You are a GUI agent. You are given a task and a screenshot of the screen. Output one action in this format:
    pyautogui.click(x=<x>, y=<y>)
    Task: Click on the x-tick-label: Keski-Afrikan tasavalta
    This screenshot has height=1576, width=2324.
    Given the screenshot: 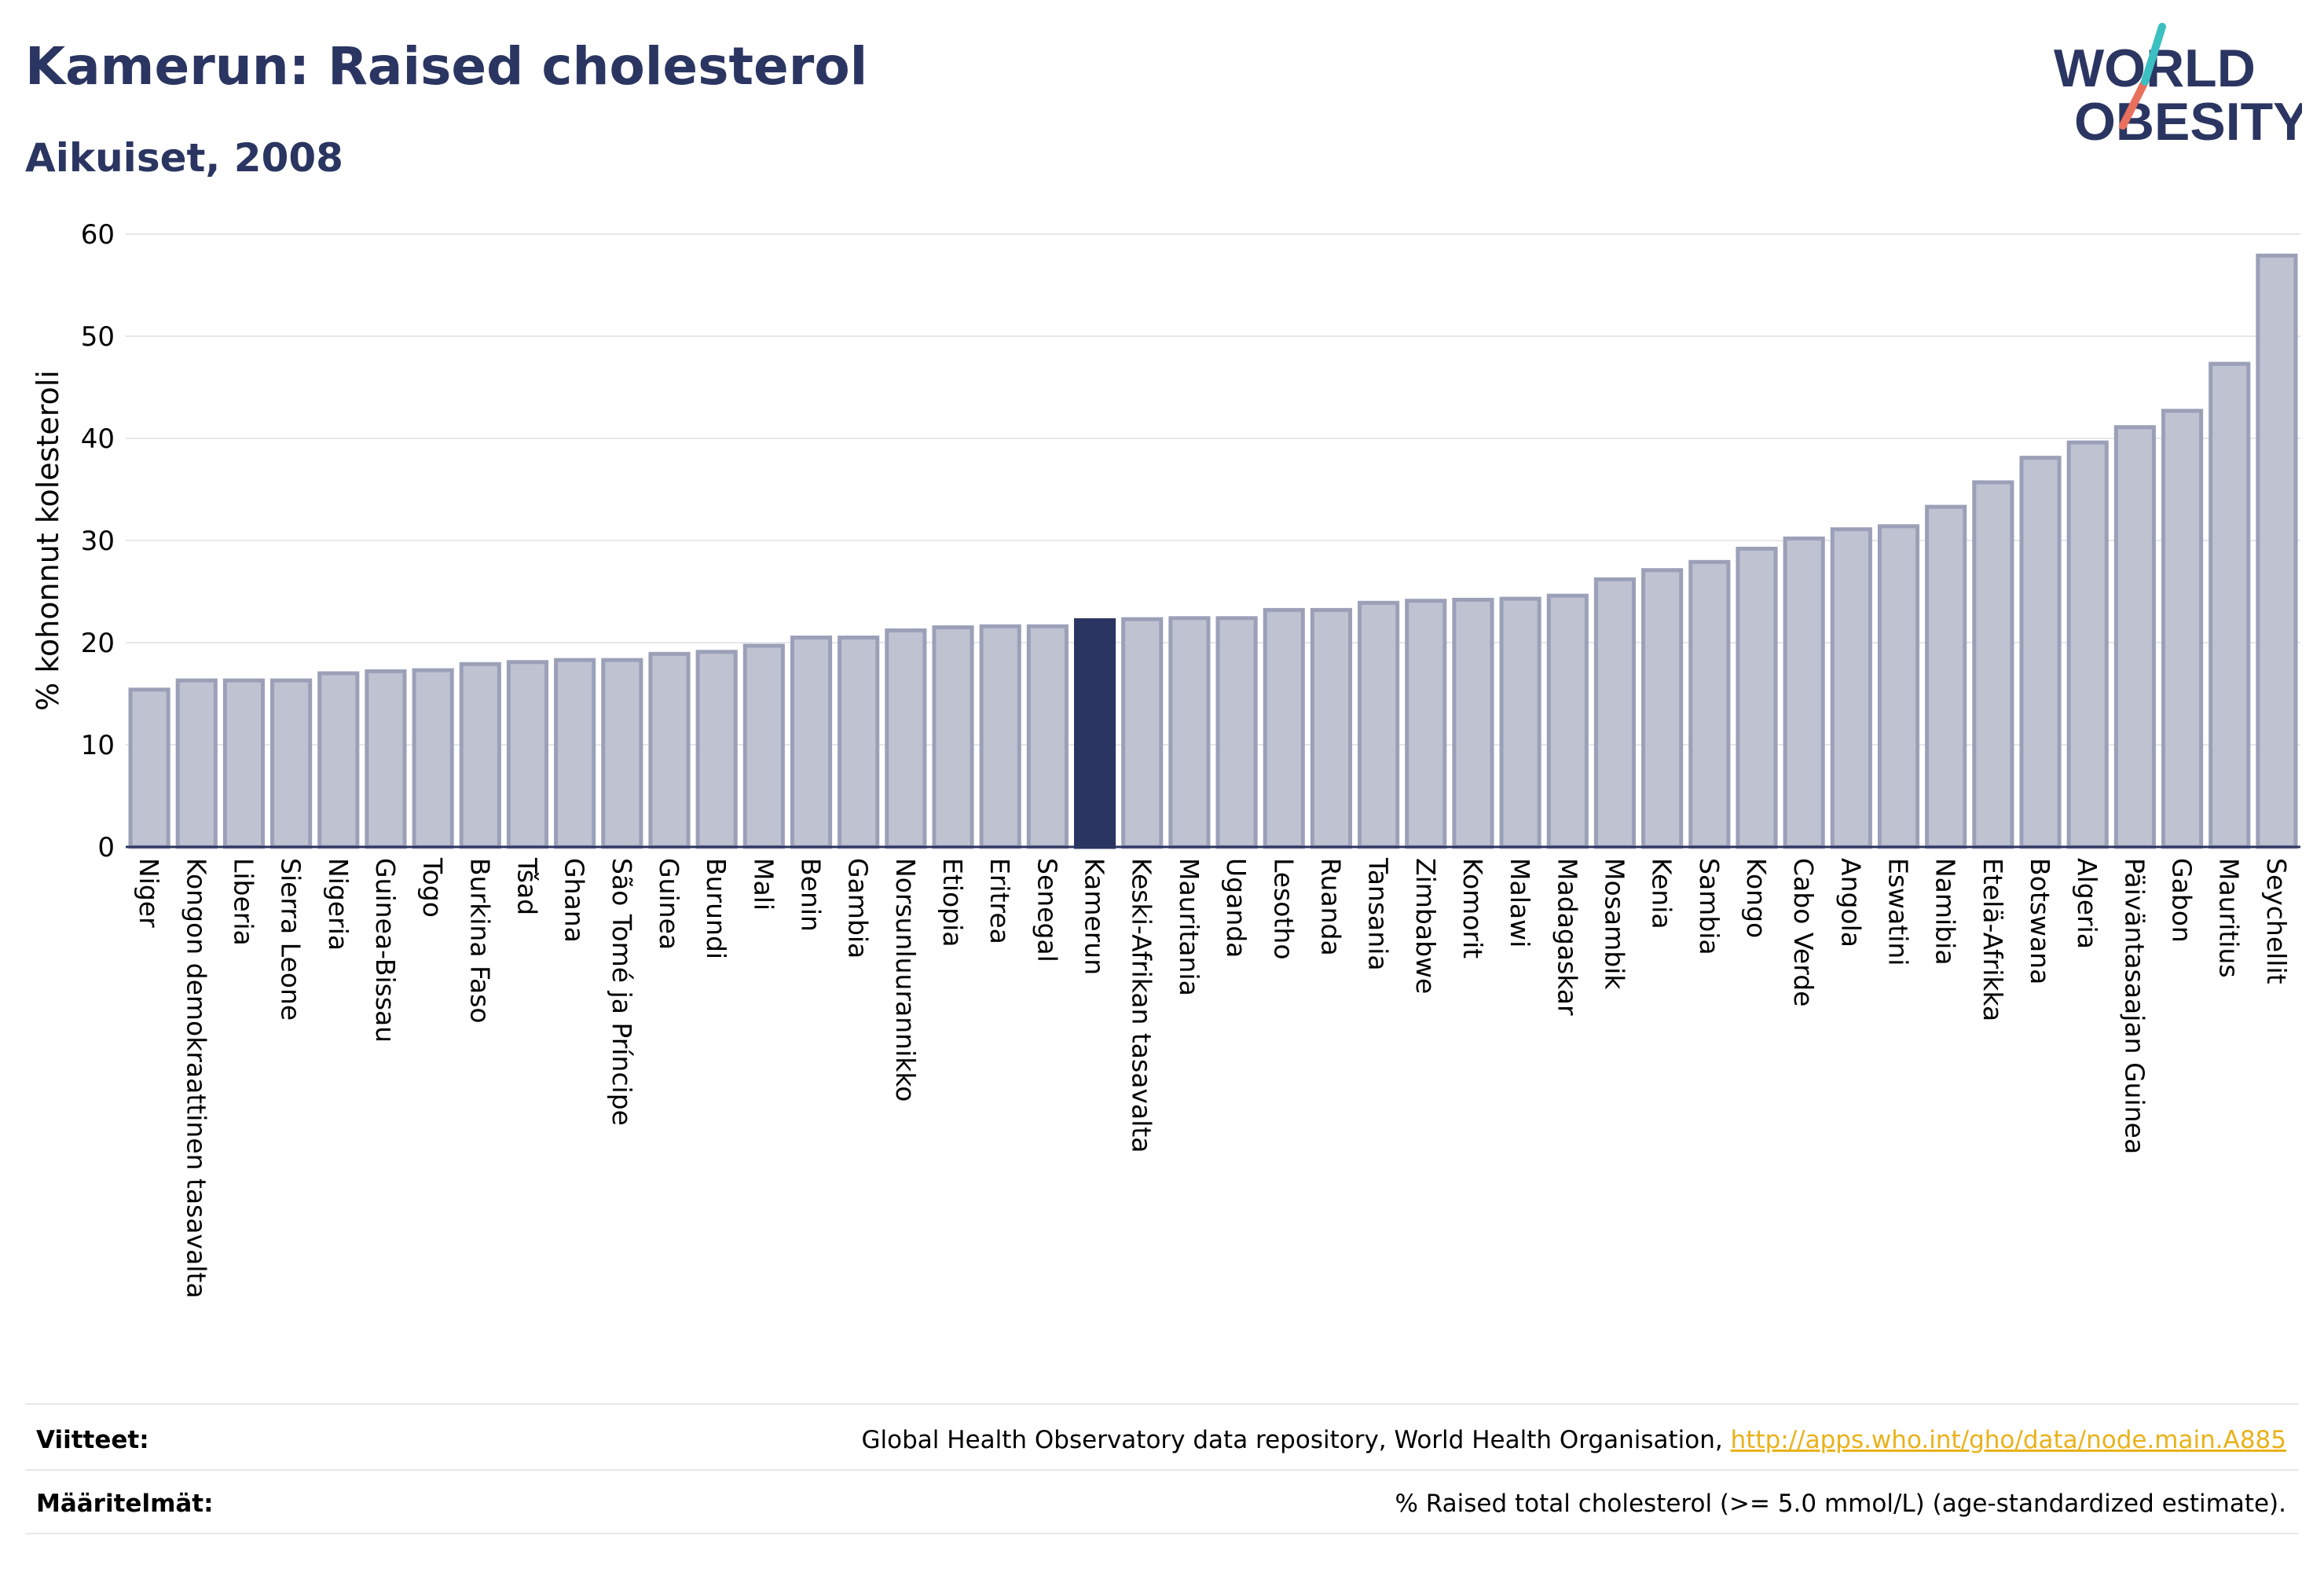 What is the action you would take?
    pyautogui.click(x=1142, y=1005)
    